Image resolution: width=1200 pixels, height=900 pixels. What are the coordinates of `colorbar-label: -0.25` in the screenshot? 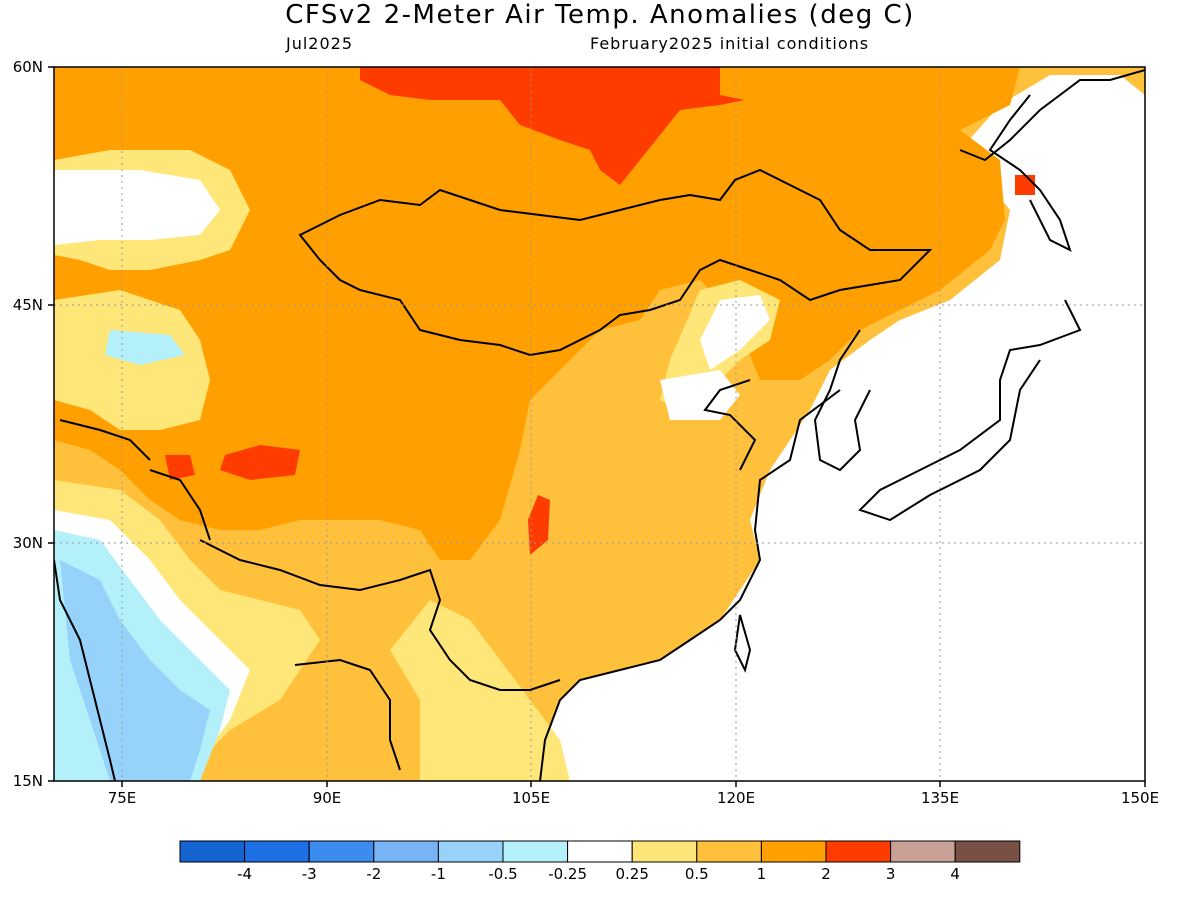 It's located at (567, 874).